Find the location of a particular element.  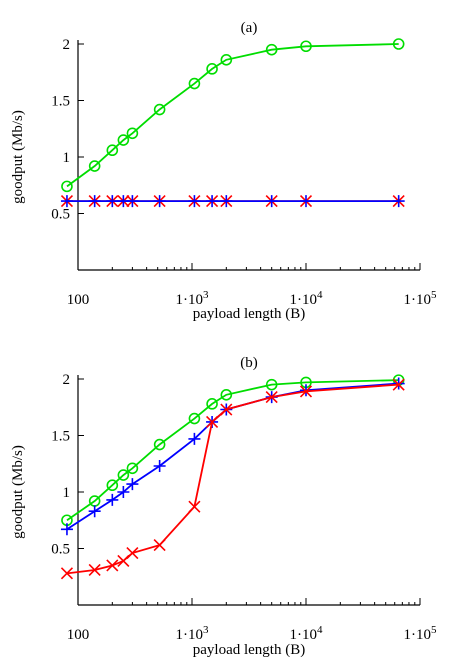

chart-title: (b) is located at coordinates (249, 363).